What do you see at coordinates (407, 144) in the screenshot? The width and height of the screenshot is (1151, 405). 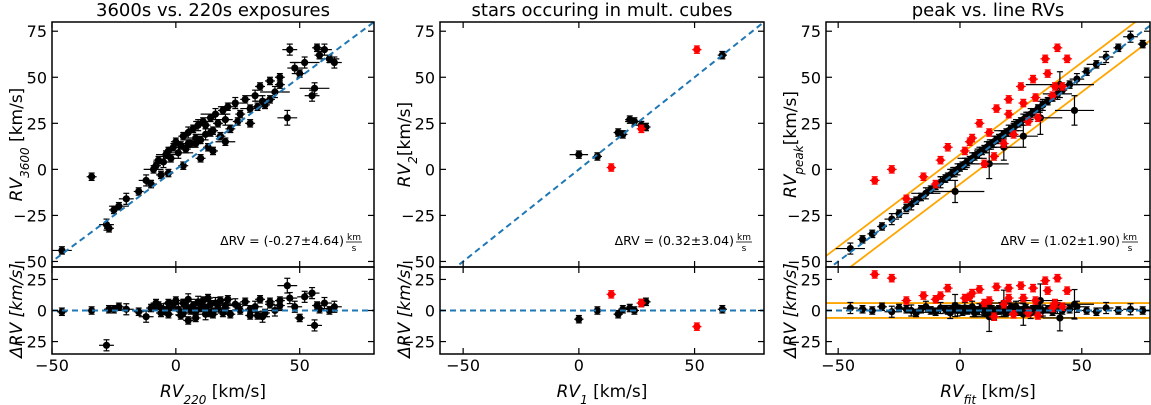 I see `y-axis-label: RV2[km/s]` at bounding box center [407, 144].